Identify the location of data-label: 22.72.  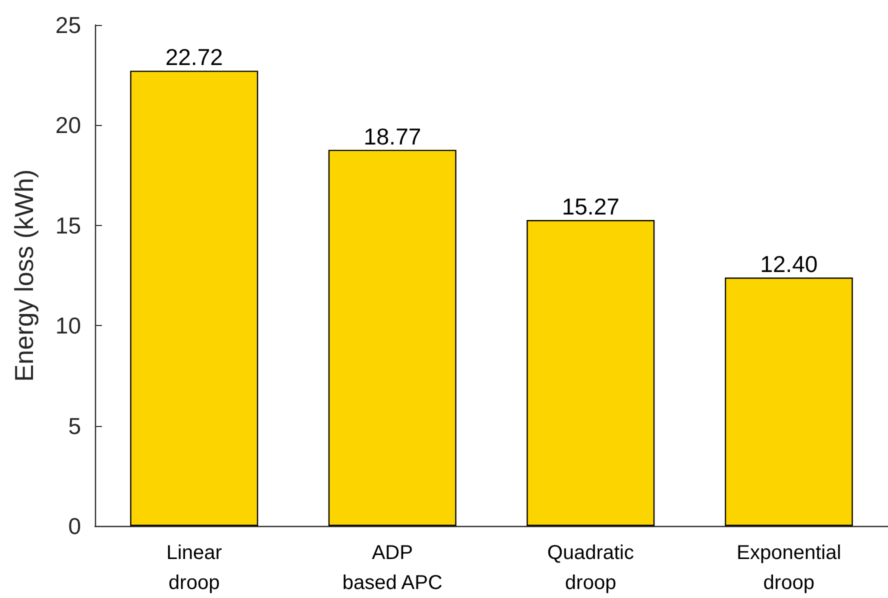
(194, 57).